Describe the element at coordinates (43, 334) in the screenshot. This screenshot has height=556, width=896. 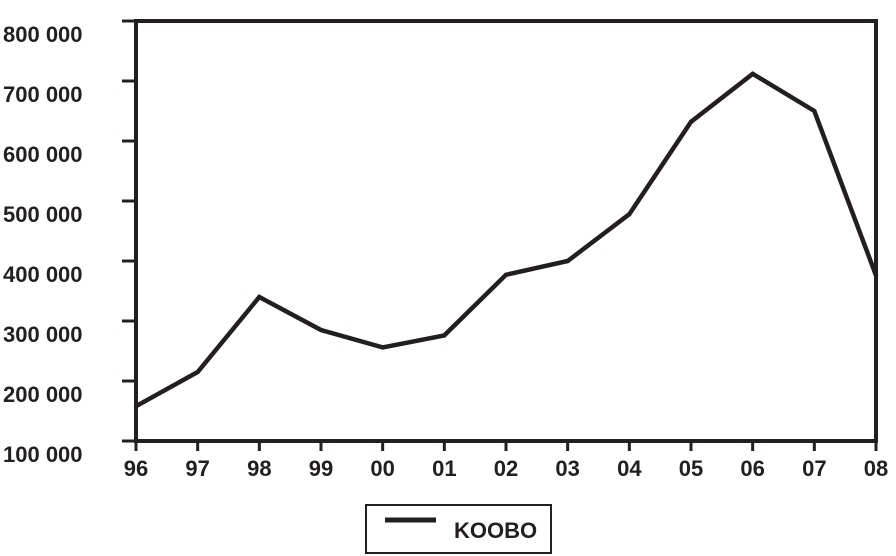
I see `y-tick-label: 300 000` at that location.